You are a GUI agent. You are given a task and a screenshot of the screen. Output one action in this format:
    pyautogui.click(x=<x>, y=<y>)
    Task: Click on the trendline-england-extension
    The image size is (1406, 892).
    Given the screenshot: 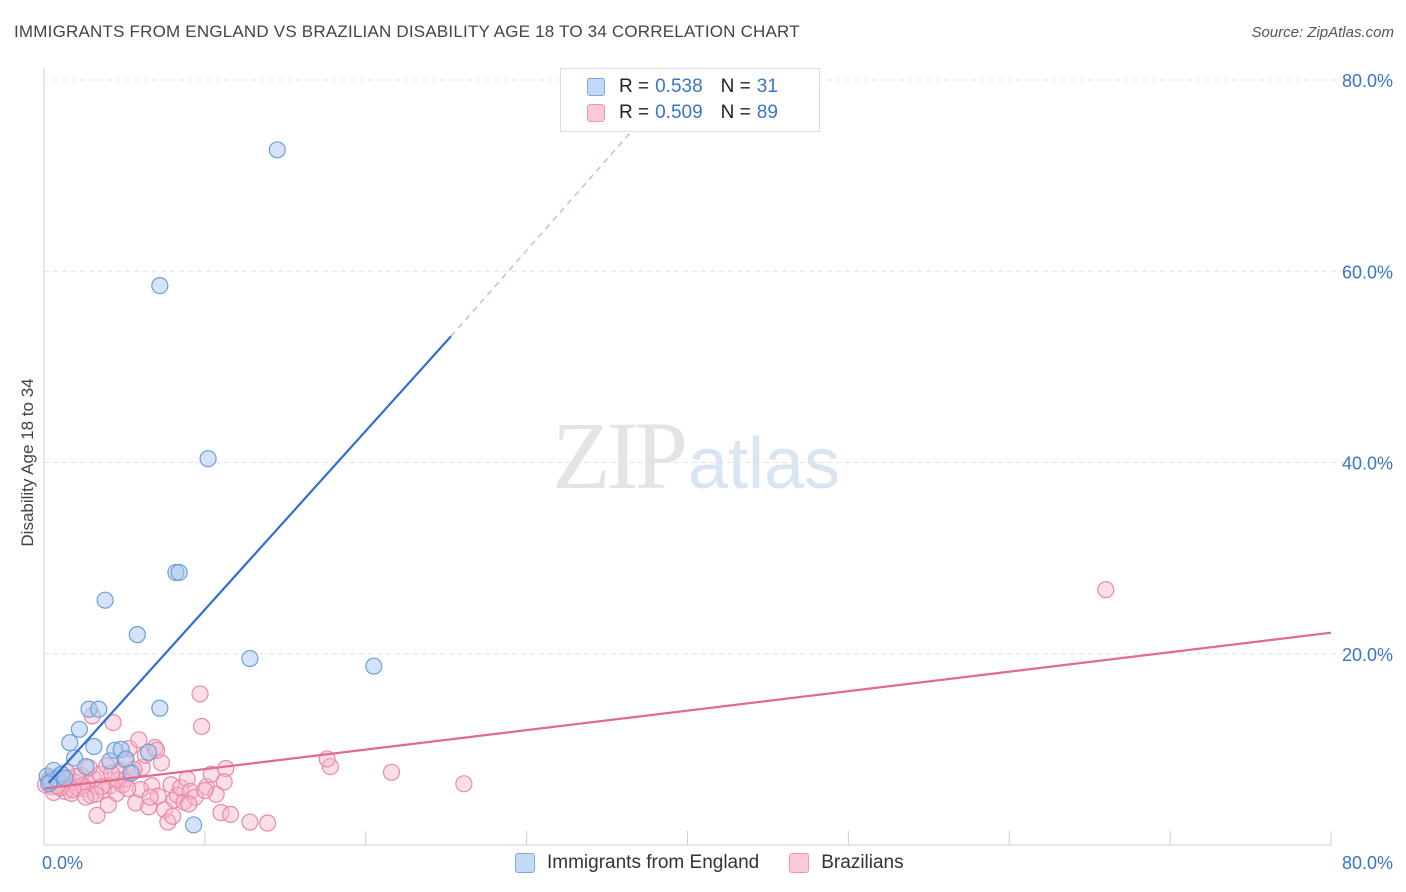 What is the action you would take?
    pyautogui.click(x=541, y=234)
    